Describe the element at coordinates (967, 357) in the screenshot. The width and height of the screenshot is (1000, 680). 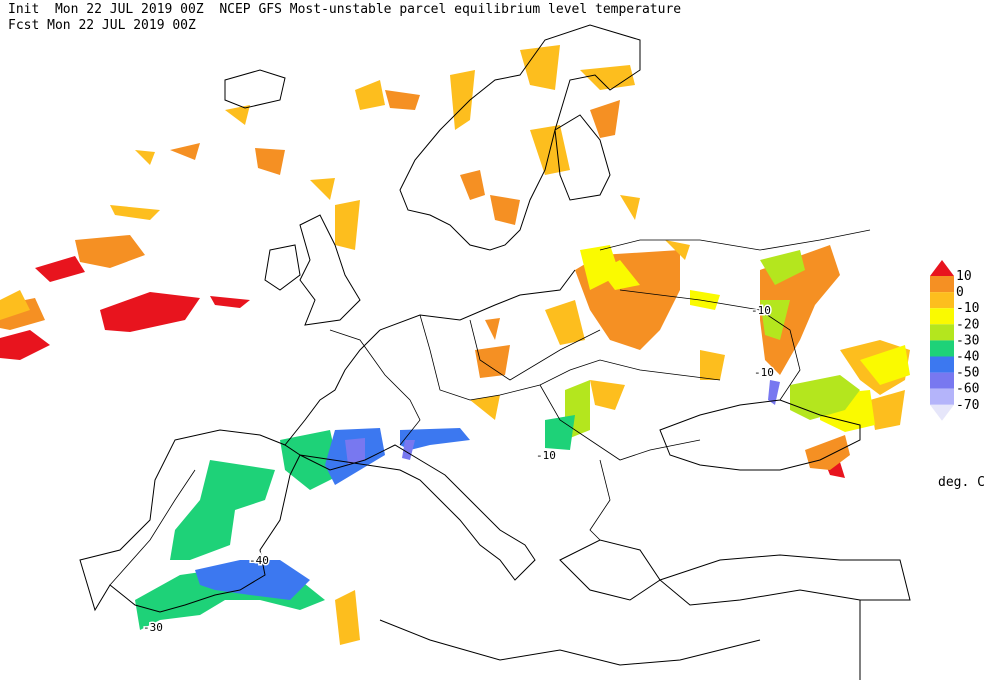
I see `legend-label: -40` at that location.